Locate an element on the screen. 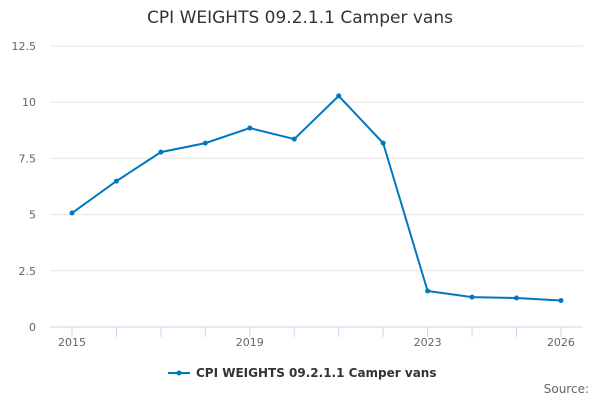 Image resolution: width=600 pixels, height=400 pixels. y-tick-label: 10 is located at coordinates (29, 102).